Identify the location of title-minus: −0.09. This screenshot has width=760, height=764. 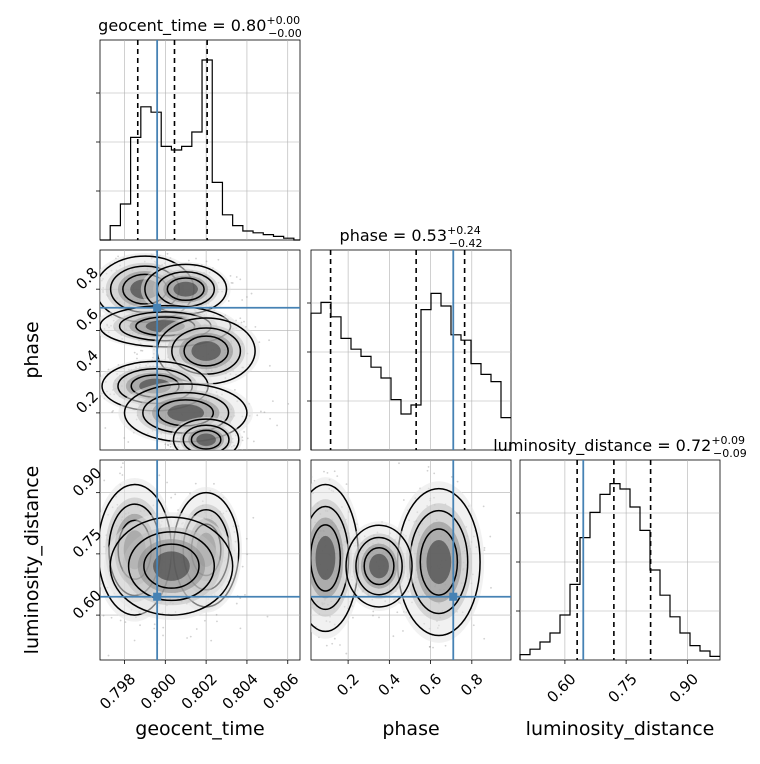
(730, 453).